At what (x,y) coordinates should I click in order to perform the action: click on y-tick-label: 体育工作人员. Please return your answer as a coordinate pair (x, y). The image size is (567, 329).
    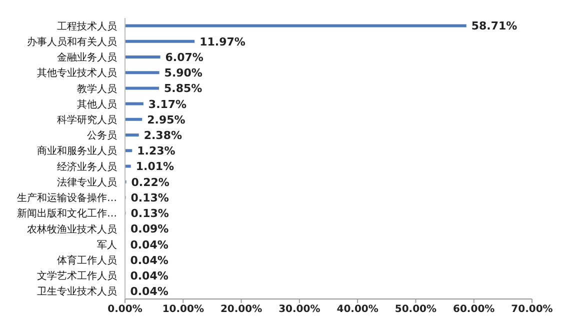
    Looking at the image, I should click on (87, 260).